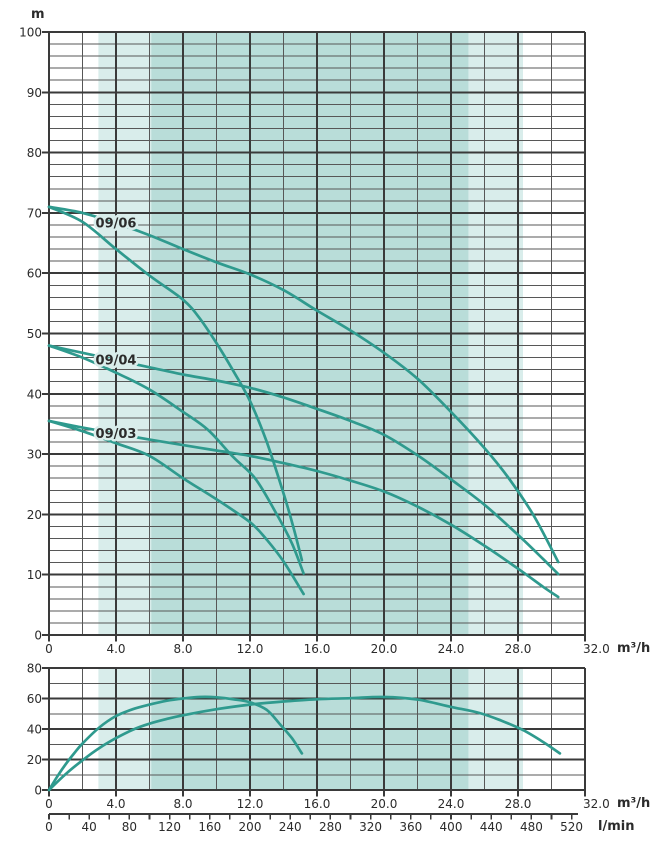  I want to click on lmin-tick-label: 280, so click(330, 827).